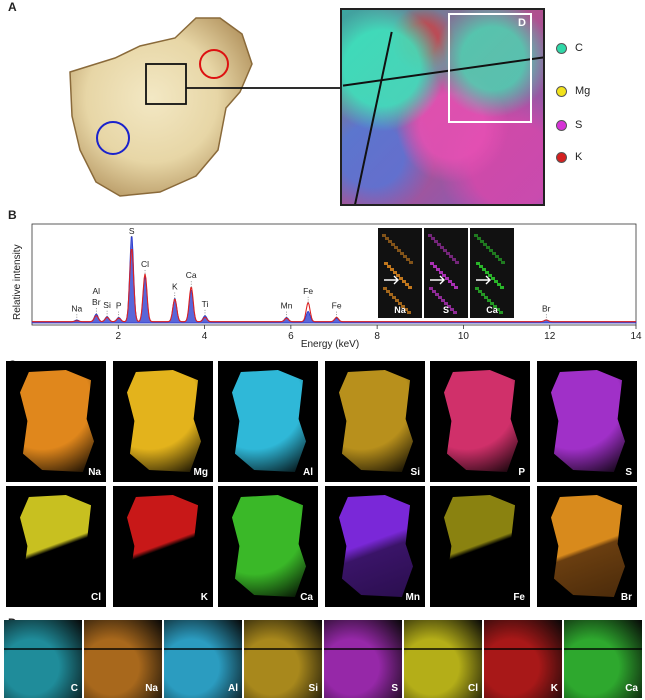 Image resolution: width=645 pixels, height=700 pixels. Describe the element at coordinates (521, 472) in the screenshot. I see `element-map-label: P` at that location.